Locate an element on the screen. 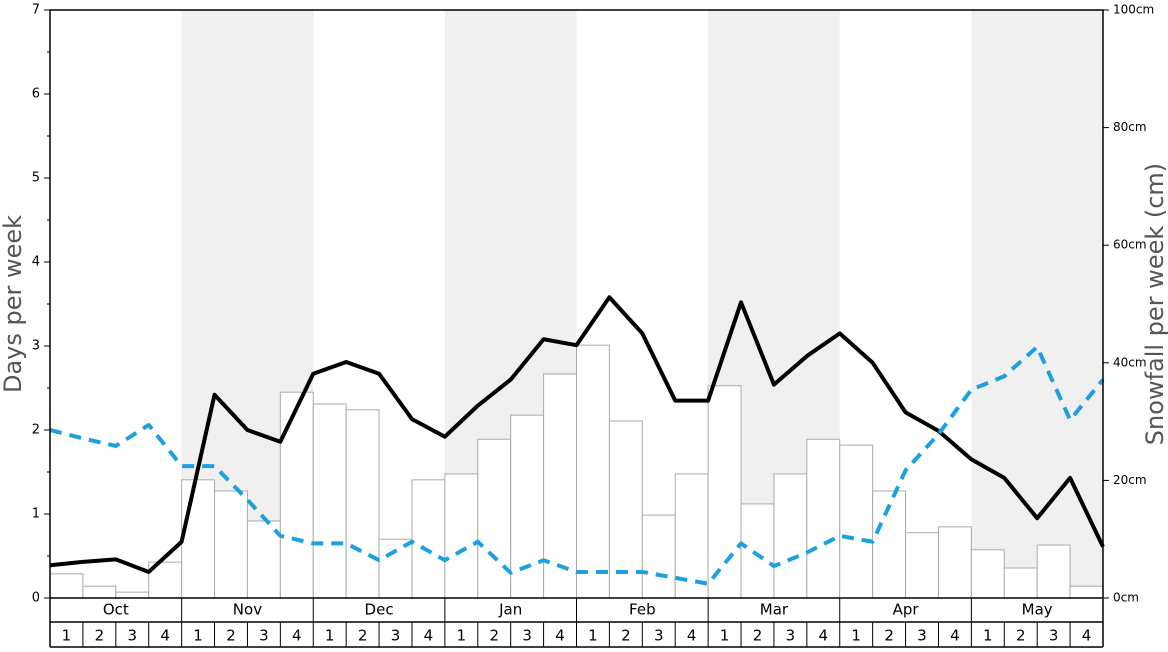  y-tick-label: 3 is located at coordinates (36, 346).